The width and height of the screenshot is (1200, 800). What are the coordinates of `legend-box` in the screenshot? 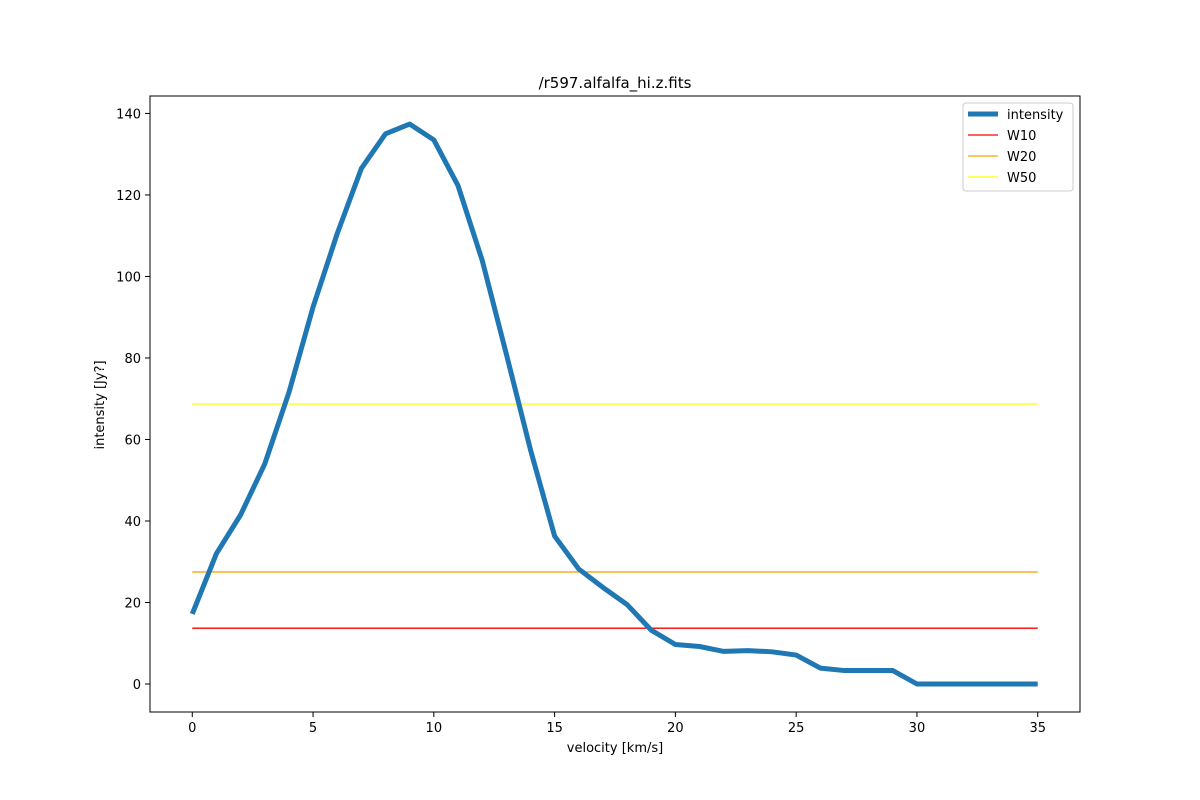 It's located at (1018, 147).